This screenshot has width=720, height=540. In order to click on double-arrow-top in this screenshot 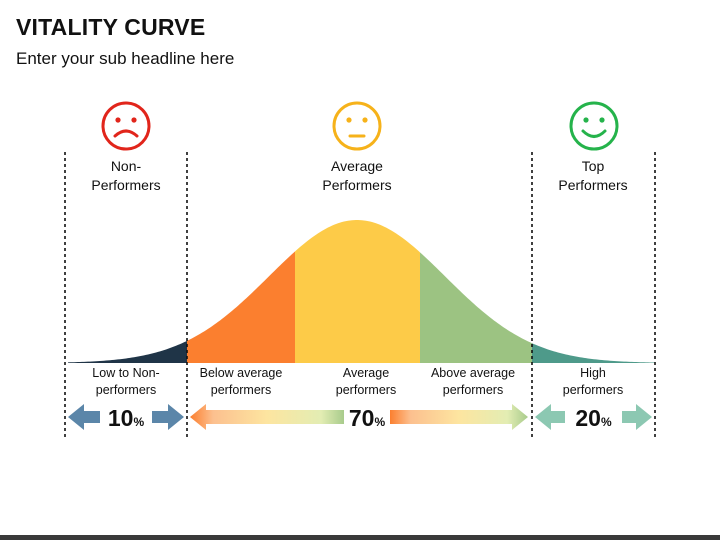, I will do `click(593, 417)`.